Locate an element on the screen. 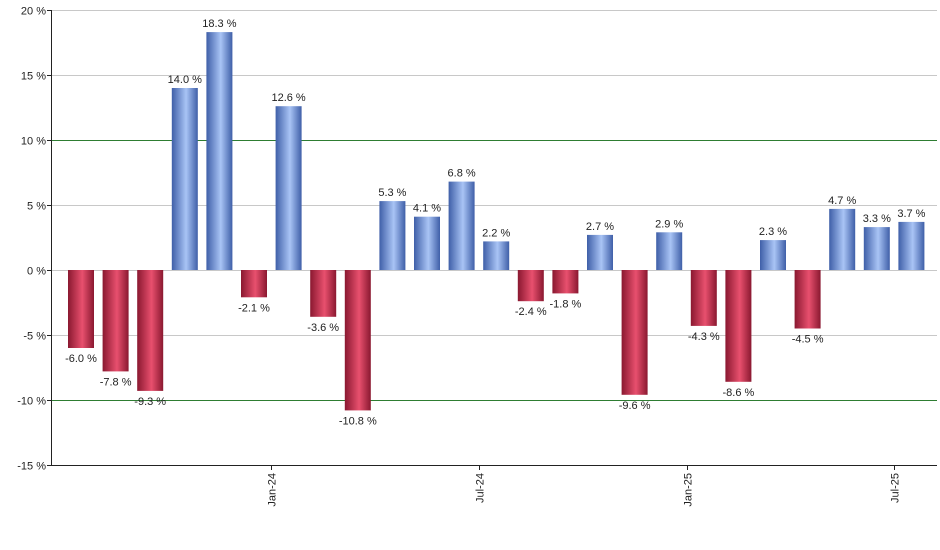 The height and width of the screenshot is (550, 940). y-tick-label: 5 % is located at coordinates (36, 207).